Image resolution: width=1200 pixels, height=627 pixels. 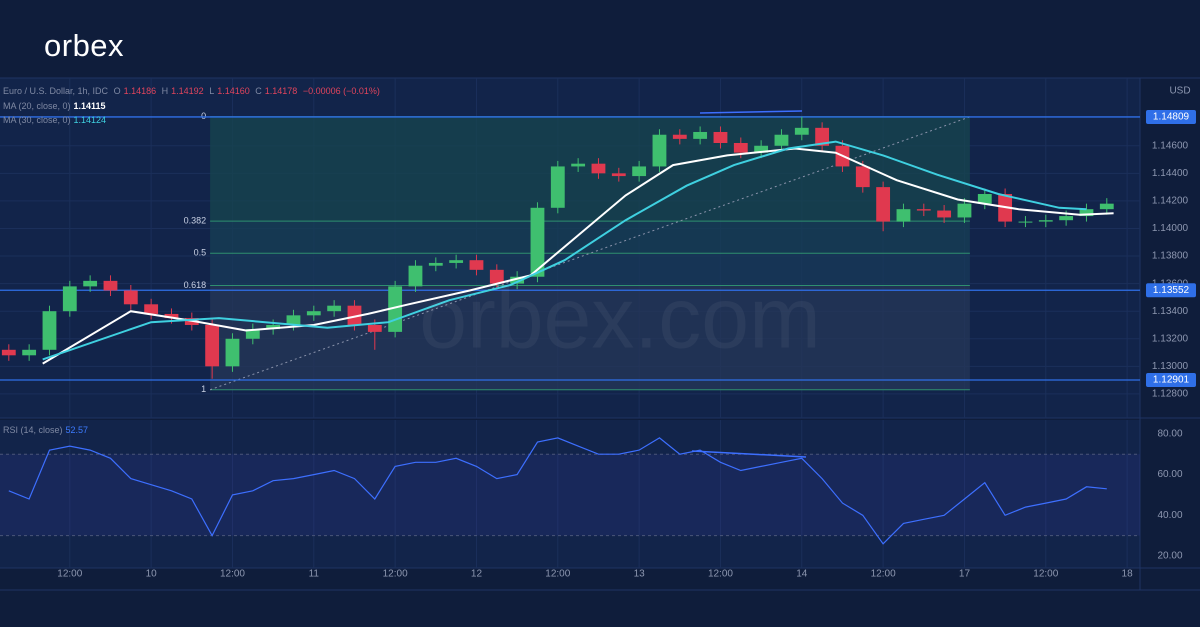 What do you see at coordinates (965, 574) in the screenshot?
I see `x-tick-label: 17` at bounding box center [965, 574].